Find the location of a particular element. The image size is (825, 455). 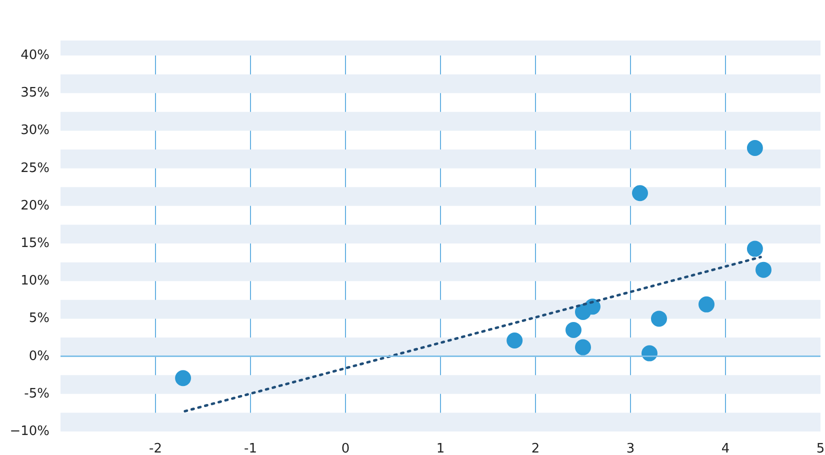

y-tick-label: 25% is located at coordinates (35, 168).